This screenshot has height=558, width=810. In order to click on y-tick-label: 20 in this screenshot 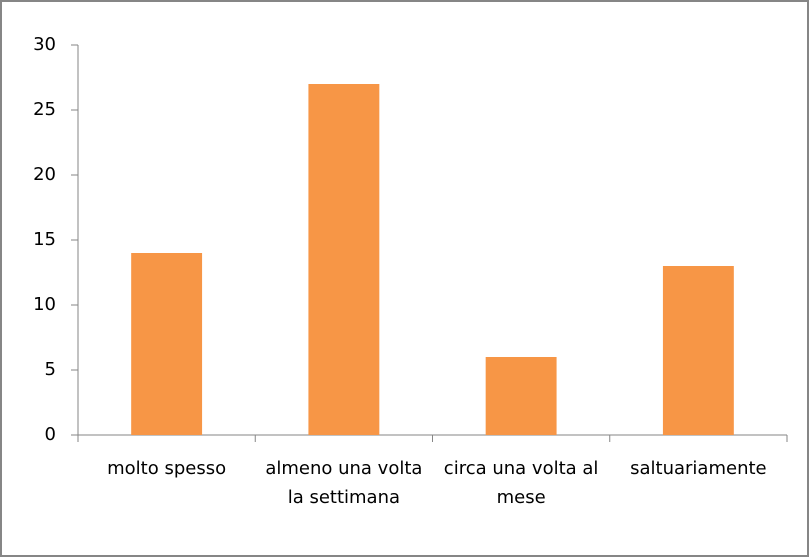, I will do `click(44, 174)`.